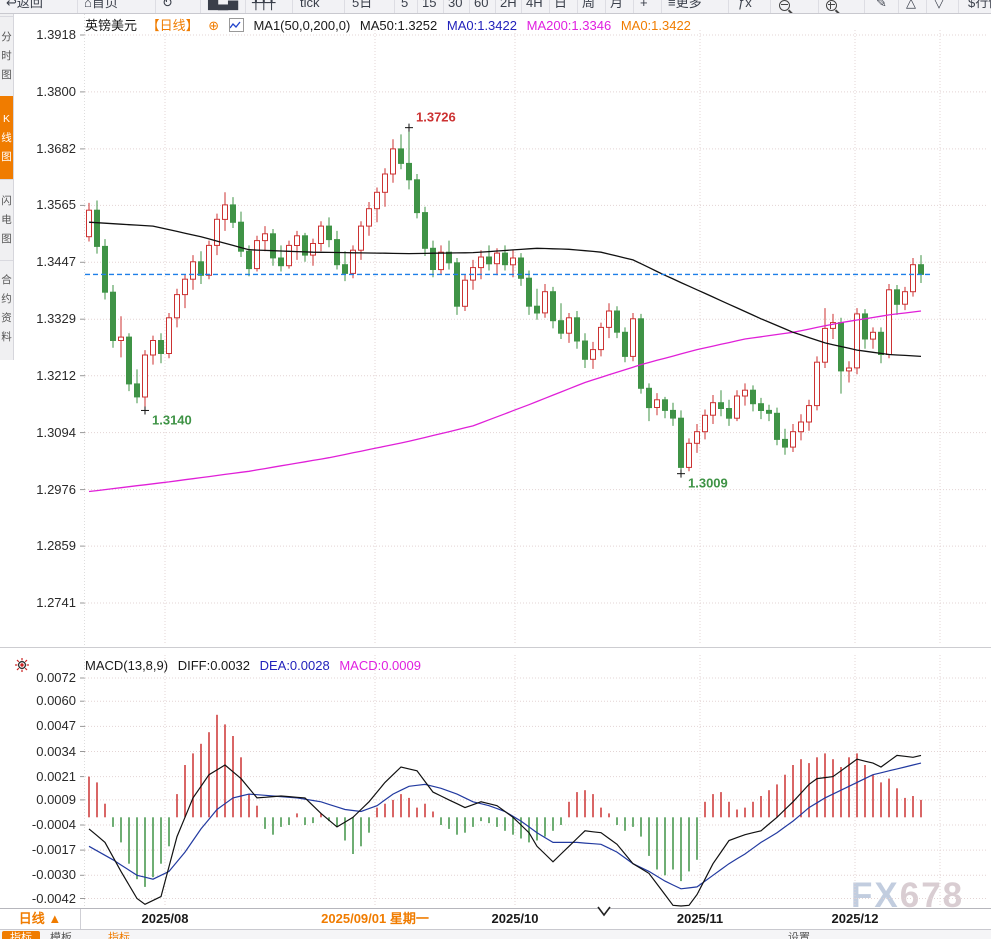 The height and width of the screenshot is (939, 991). What do you see at coordinates (56, 602) in the screenshot?
I see `price-tick-label: 1.2741` at bounding box center [56, 602].